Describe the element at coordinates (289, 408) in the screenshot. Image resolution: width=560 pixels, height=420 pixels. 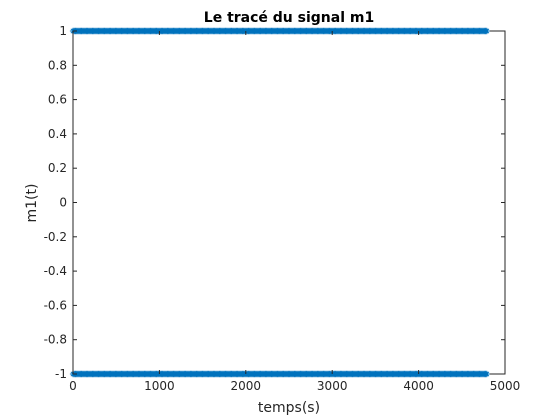
I see `x-axis-label: temps(s)` at that location.